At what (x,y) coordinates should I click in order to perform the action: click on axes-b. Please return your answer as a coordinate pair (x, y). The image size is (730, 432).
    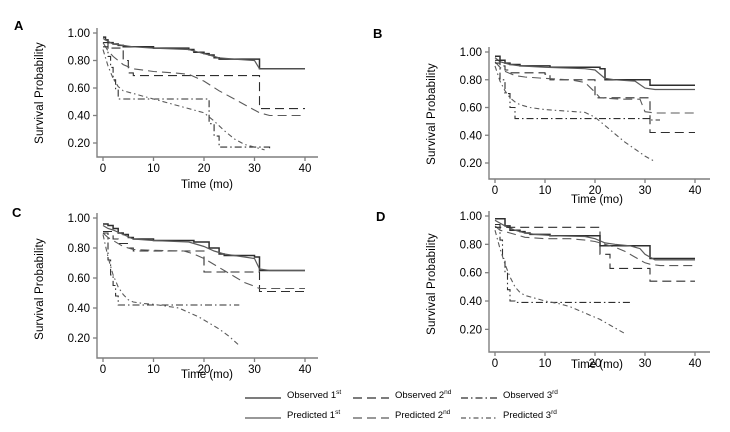
    Looking at the image, I should click on (599, 113).